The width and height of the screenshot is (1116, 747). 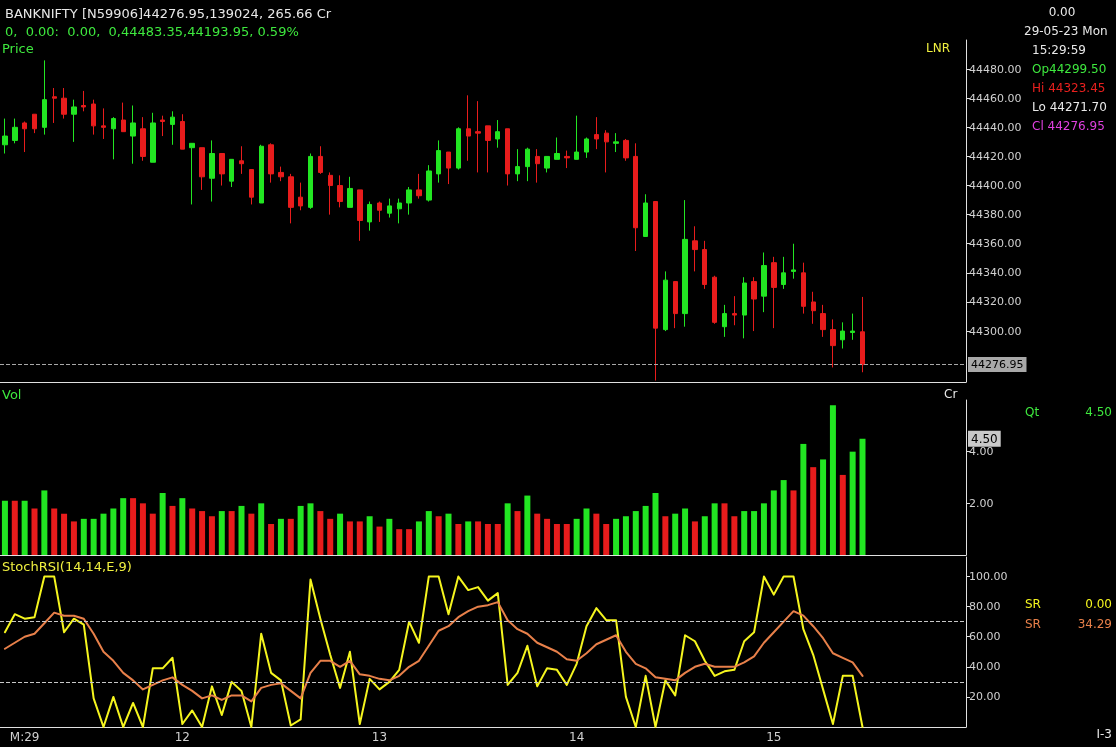 What do you see at coordinates (67, 566) in the screenshot?
I see `y-axis-title: StochRSI(14,14,E,9)` at bounding box center [67, 566].